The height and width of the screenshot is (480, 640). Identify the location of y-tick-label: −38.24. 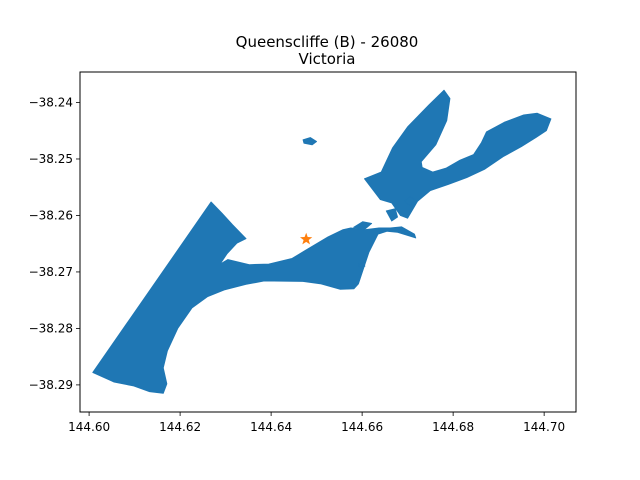
(51, 102).